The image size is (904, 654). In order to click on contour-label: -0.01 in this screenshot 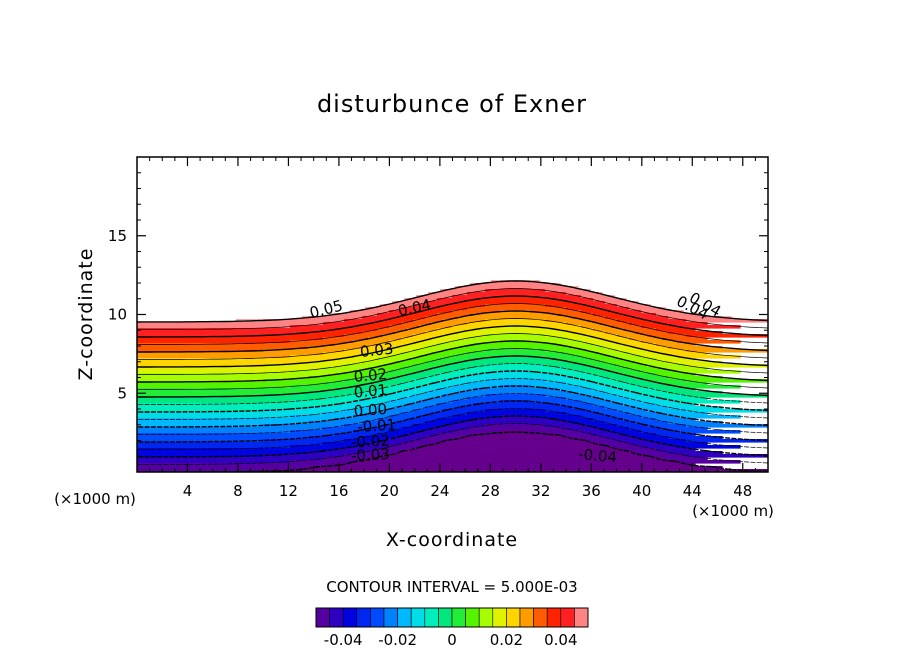, I will do `click(377, 425)`.